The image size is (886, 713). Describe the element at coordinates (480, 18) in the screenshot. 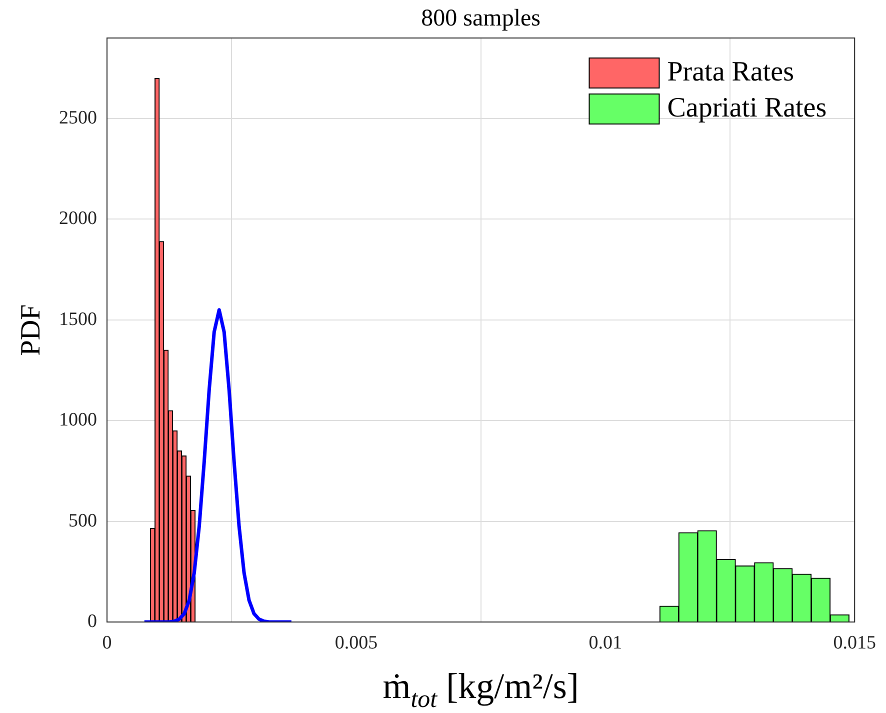

I see `chart-title: 800 samples` at that location.